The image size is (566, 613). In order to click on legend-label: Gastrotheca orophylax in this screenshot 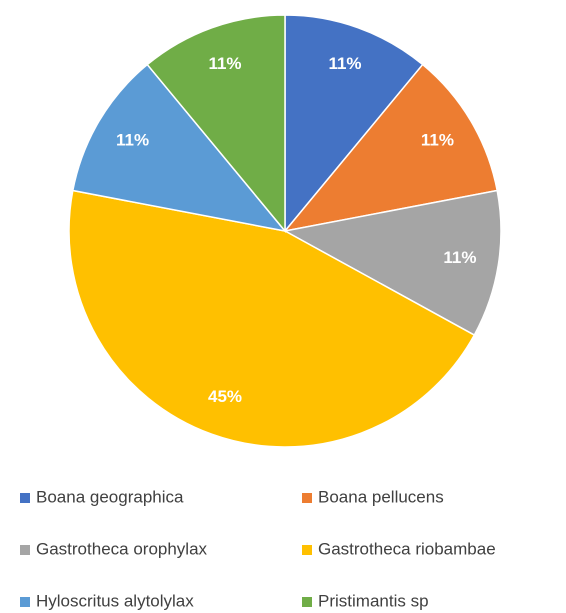, I will do `click(122, 548)`.